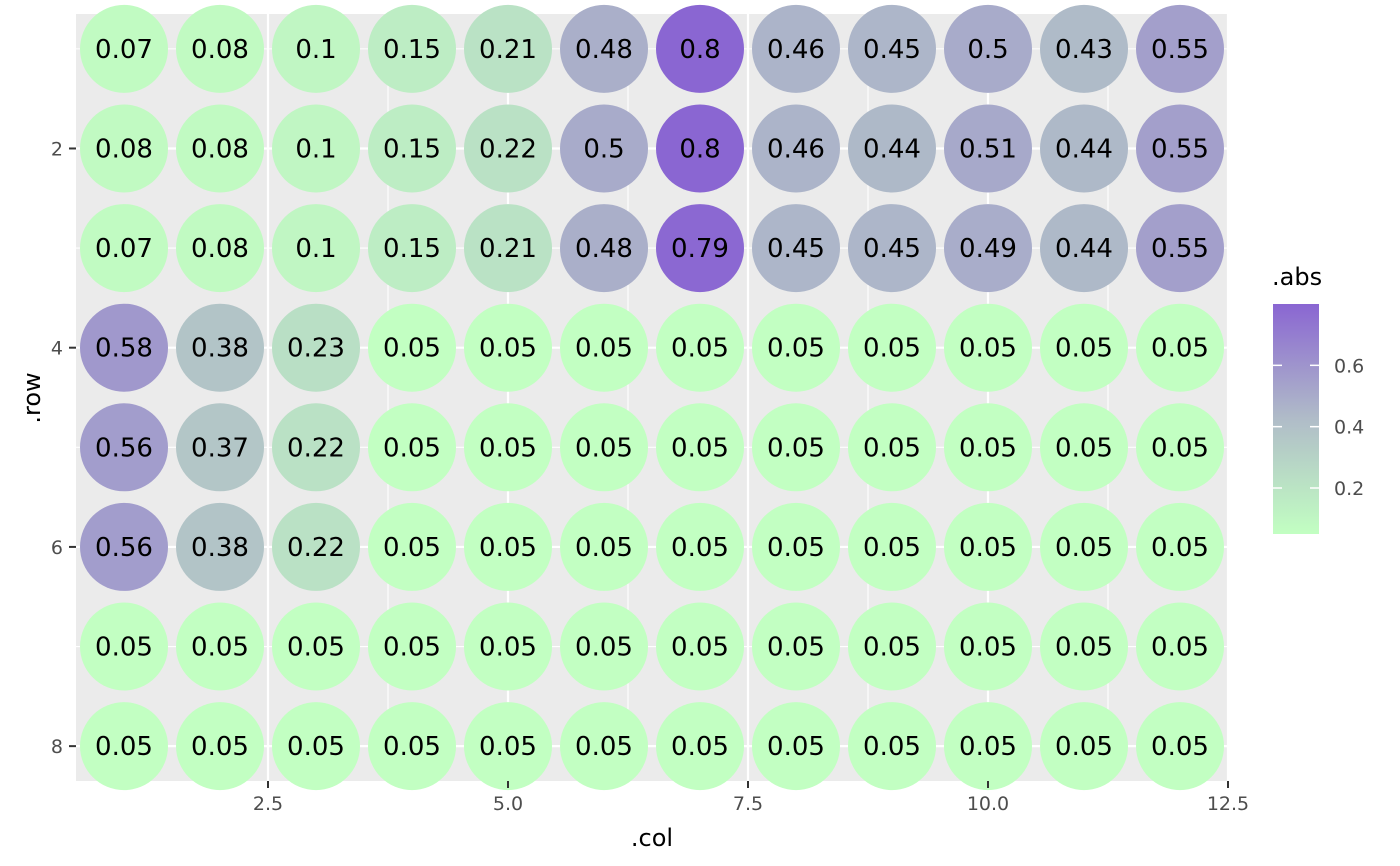  Describe the element at coordinates (1180, 349) in the screenshot. I see `data-label-r4-c12: 0.05` at that location.